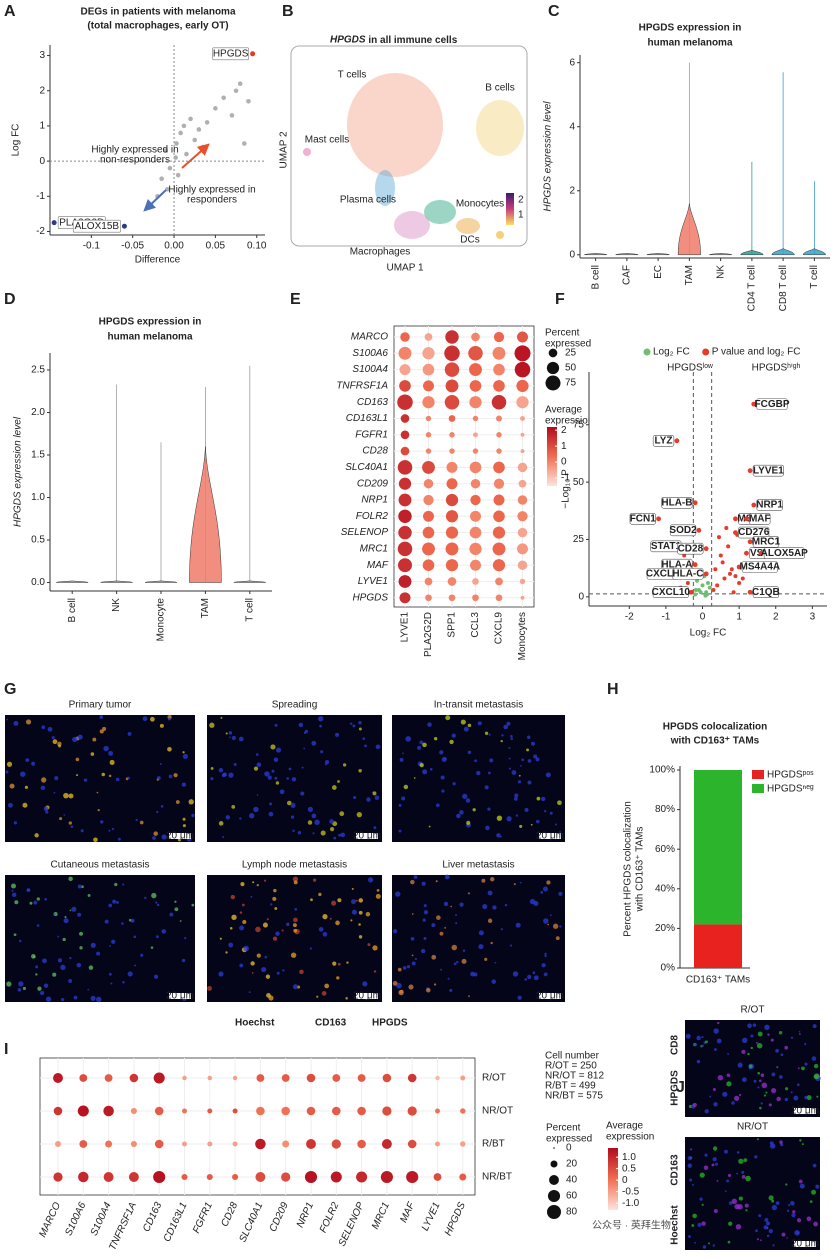  Describe the element at coordinates (565, 478) in the screenshot. I see `colorbar-label: -1` at that location.